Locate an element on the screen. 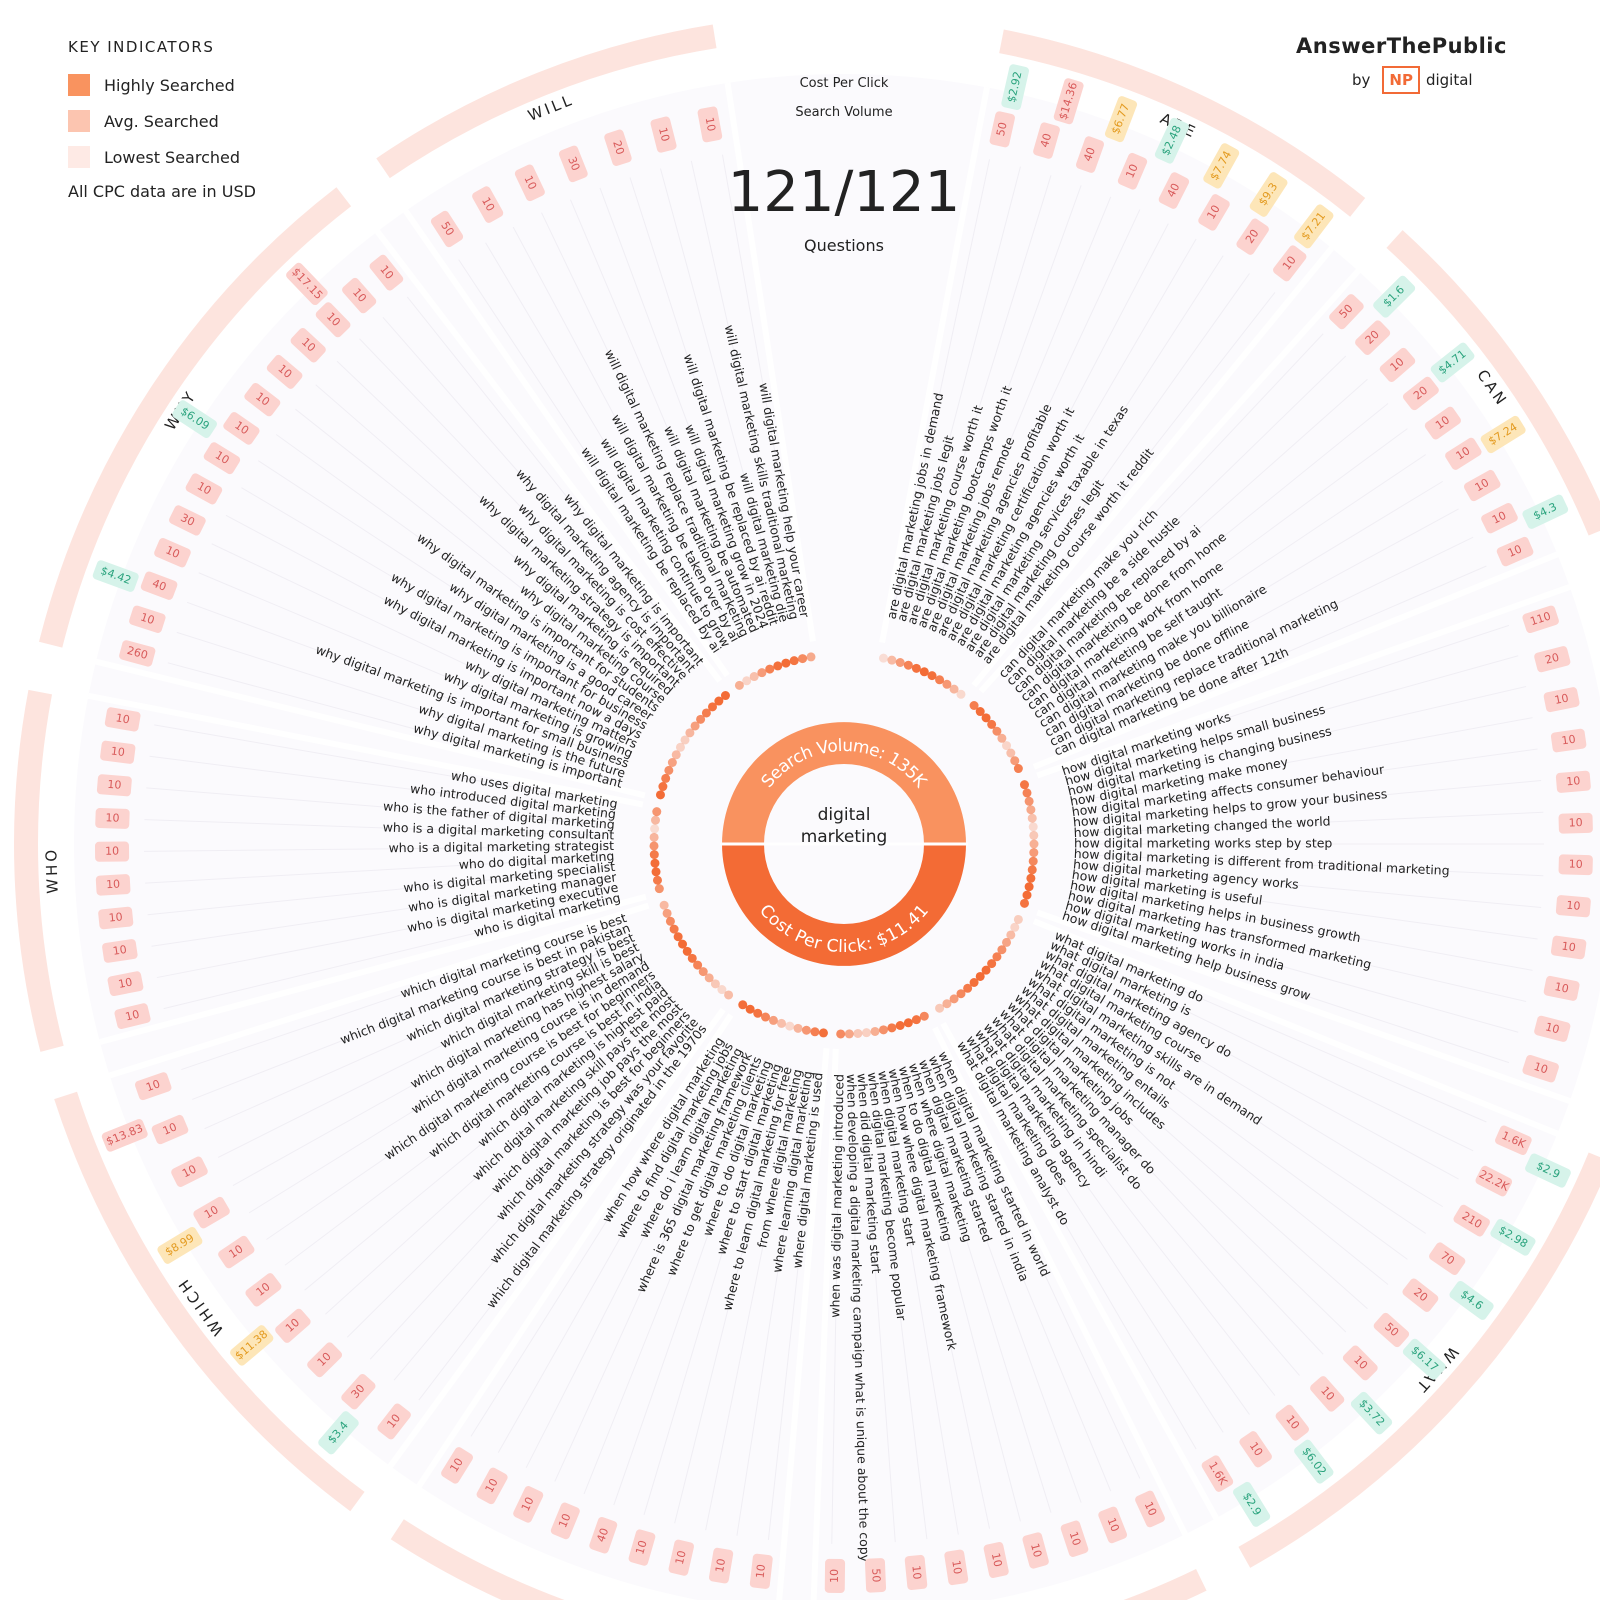 Image resolution: width=1600 pixels, height=1600 pixels. badge-text: 40 is located at coordinates (1046, 140).